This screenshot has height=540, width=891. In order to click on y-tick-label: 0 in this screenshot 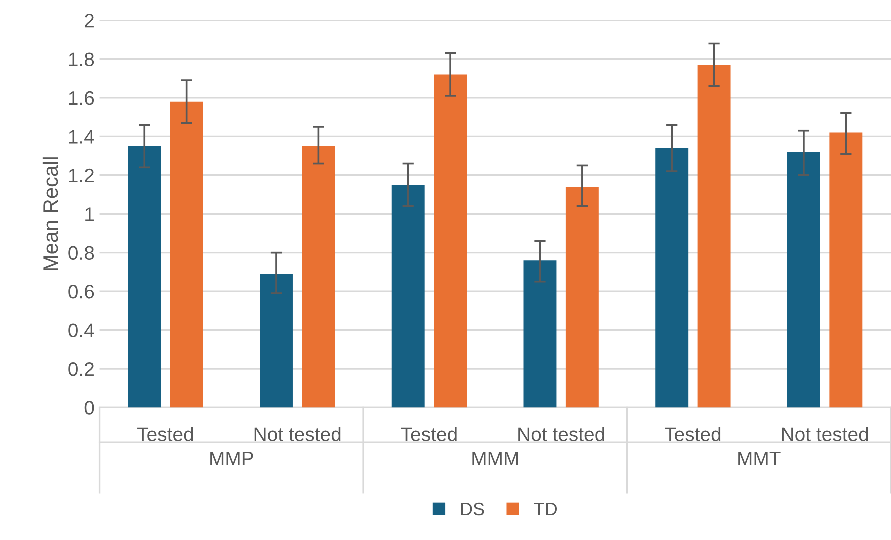, I will do `click(89, 408)`.